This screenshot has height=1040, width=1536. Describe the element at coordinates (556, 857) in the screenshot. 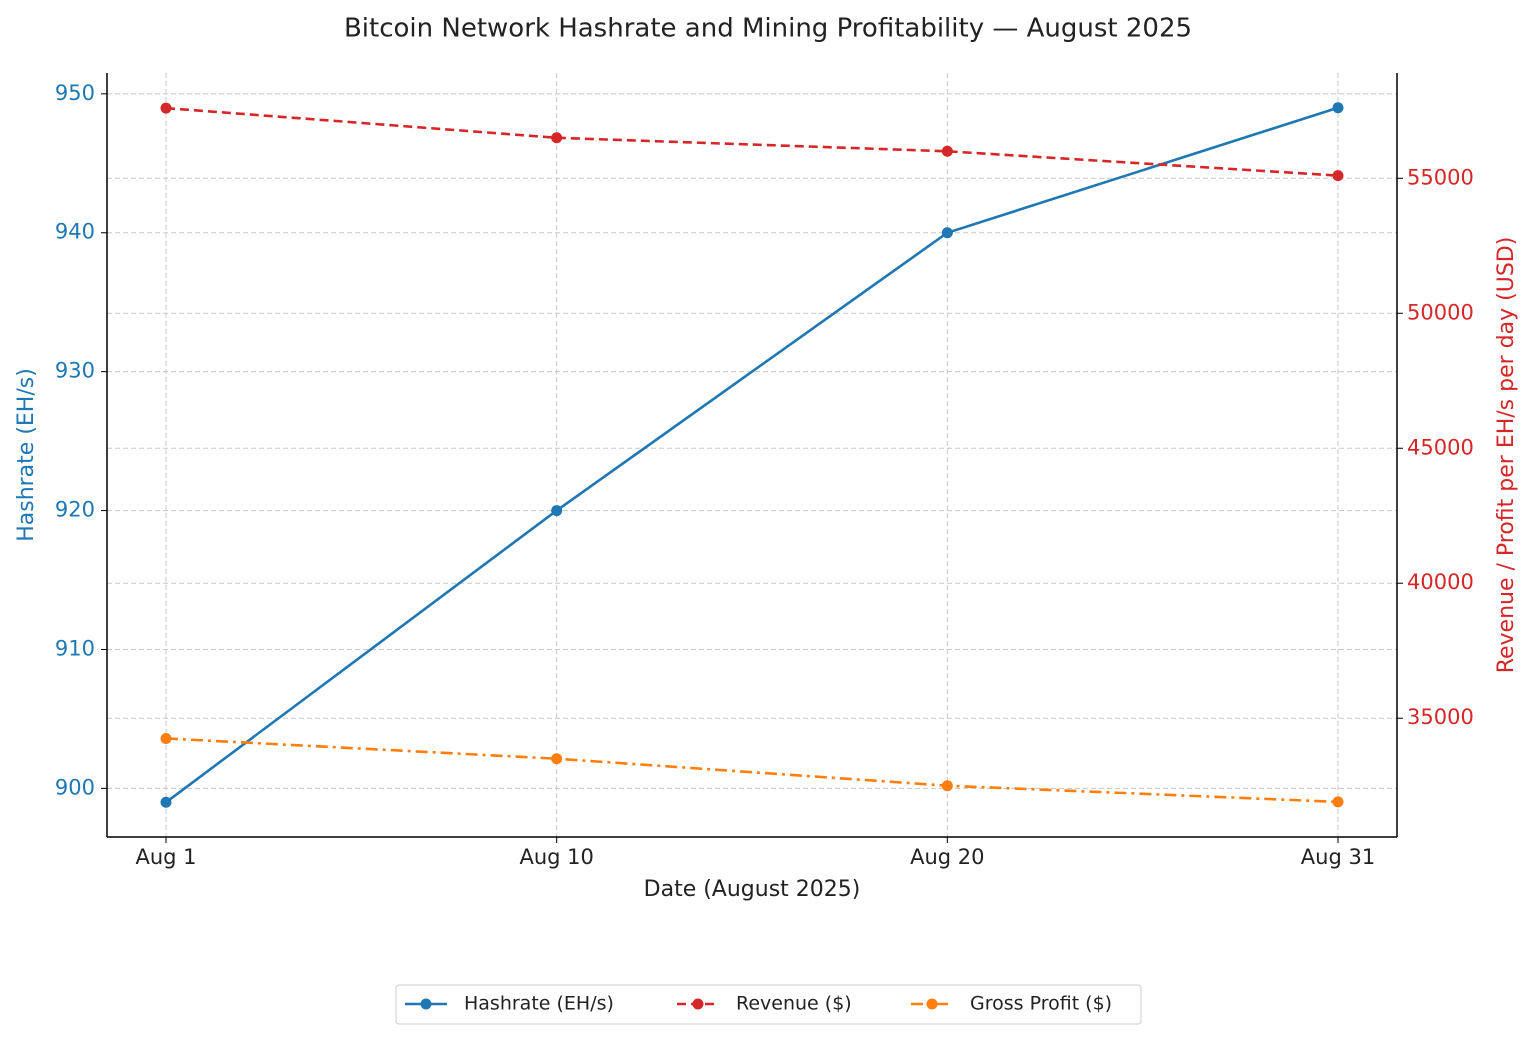

I see `x-tick-label: Aug 10` at that location.